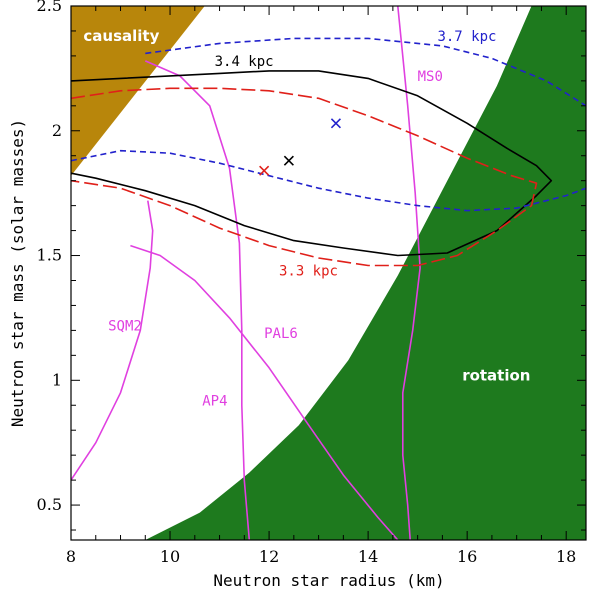 This screenshot has height=591, width=591. I want to click on x-tick-label: 18, so click(566, 556).